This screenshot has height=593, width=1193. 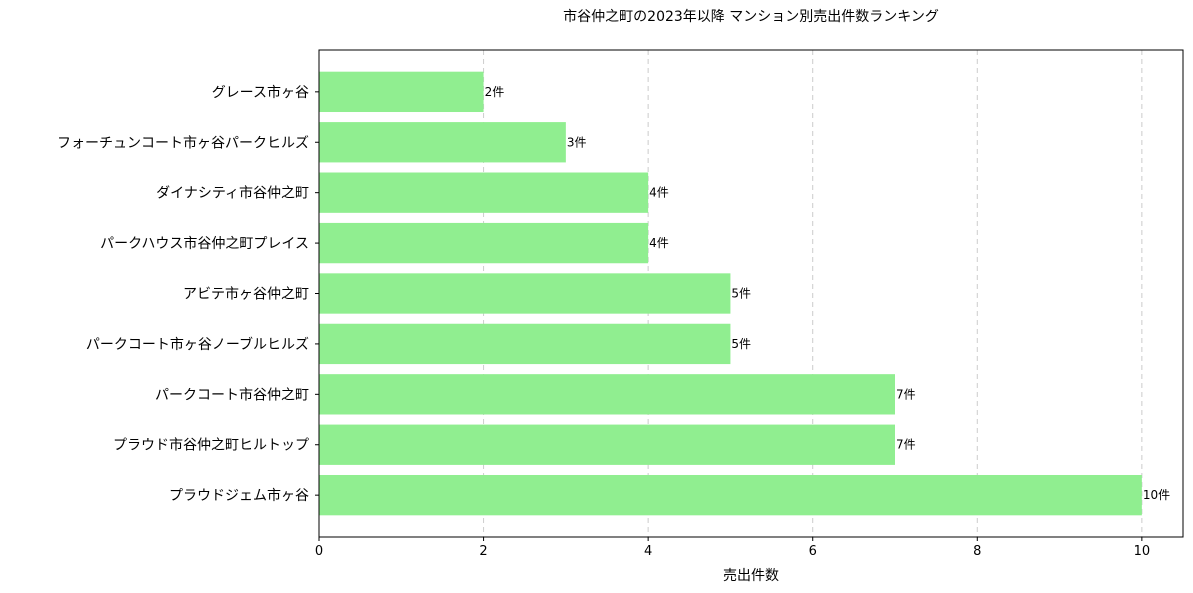 What do you see at coordinates (197, 344) in the screenshot?
I see `y-tick-label: パークコート市ヶ谷ノーブルヒルズ` at bounding box center [197, 344].